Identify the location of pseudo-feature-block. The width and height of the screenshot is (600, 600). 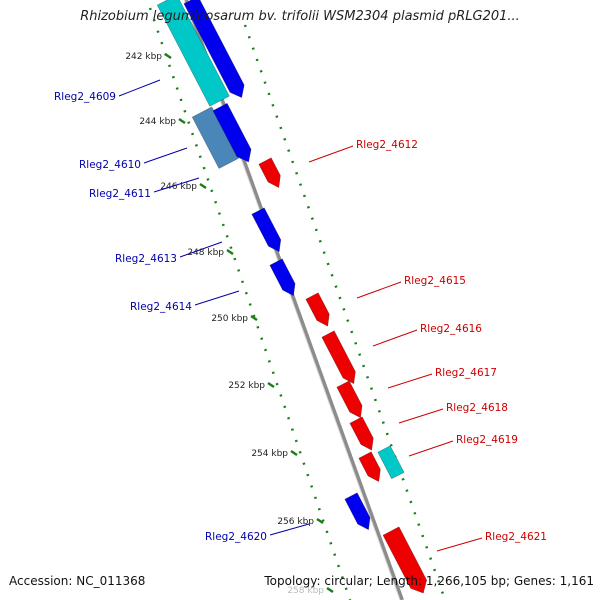
(215, 137).